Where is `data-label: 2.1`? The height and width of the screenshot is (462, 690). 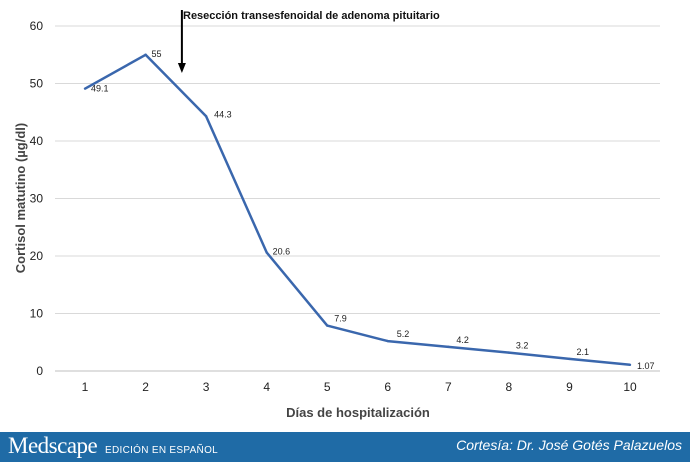
data-label: 2.1 is located at coordinates (582, 352).